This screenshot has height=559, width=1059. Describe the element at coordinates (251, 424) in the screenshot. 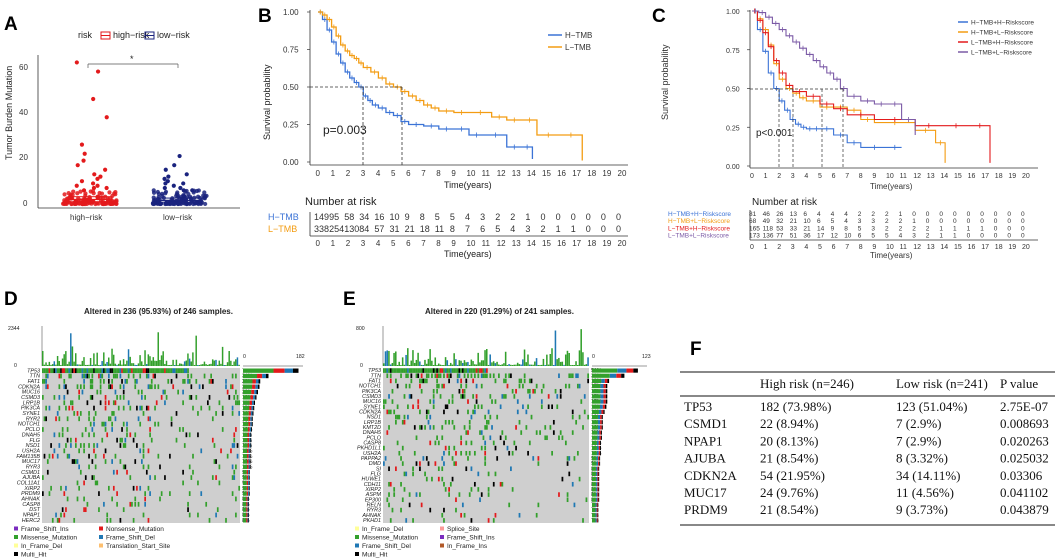

I see `side-bar-NOTCH1` at that location.